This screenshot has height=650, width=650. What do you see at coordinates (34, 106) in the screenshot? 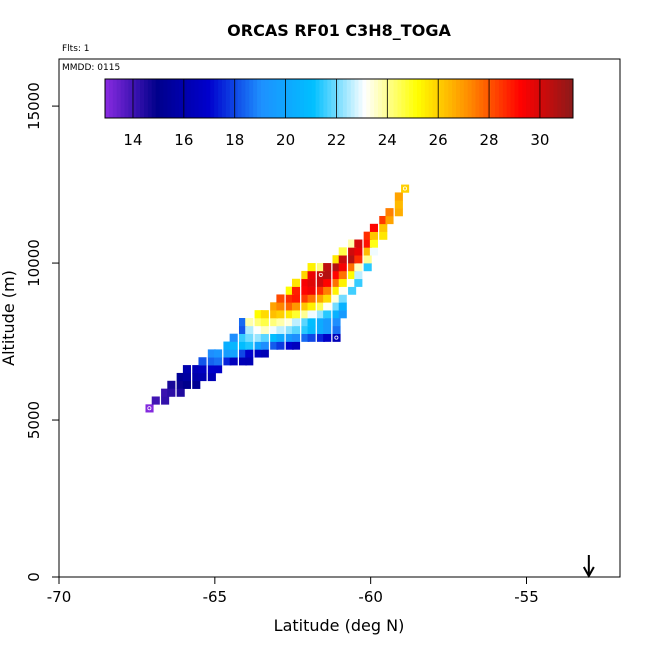
I see `y-tick-label: 15000` at bounding box center [34, 106].